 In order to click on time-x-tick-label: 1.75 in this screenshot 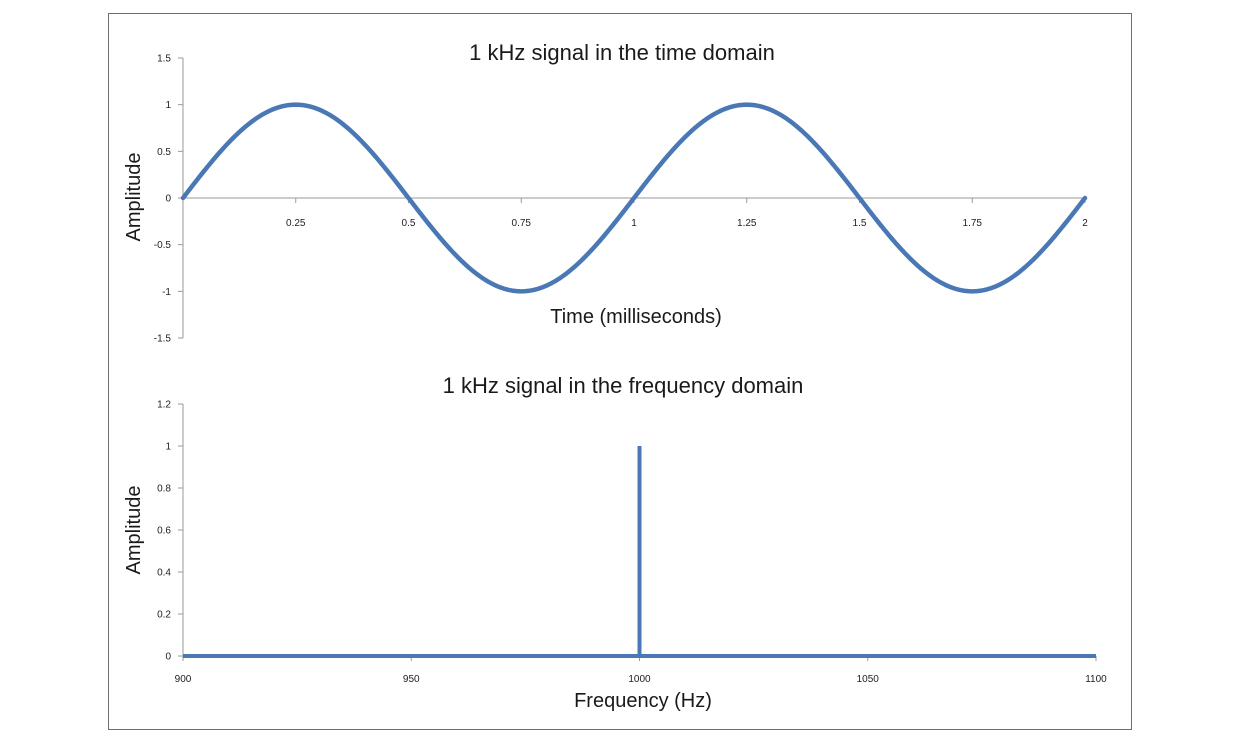, I will do `click(973, 223)`.